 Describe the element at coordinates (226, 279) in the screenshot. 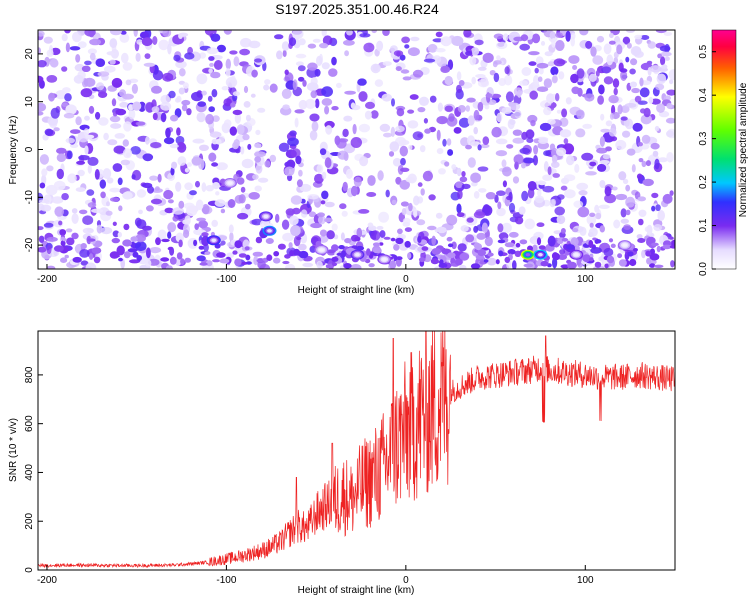

I see `spectrogram-x-tick-label: -100` at that location.